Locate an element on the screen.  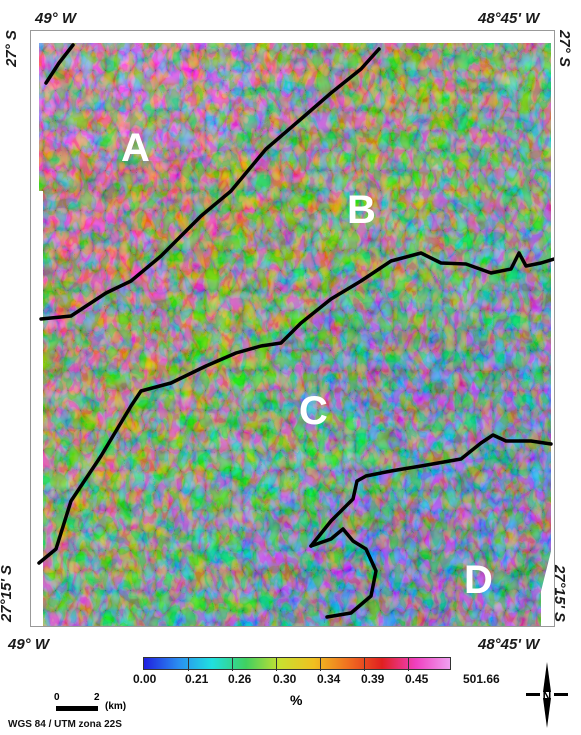
scale-start-label: 0 is located at coordinates (57, 697).